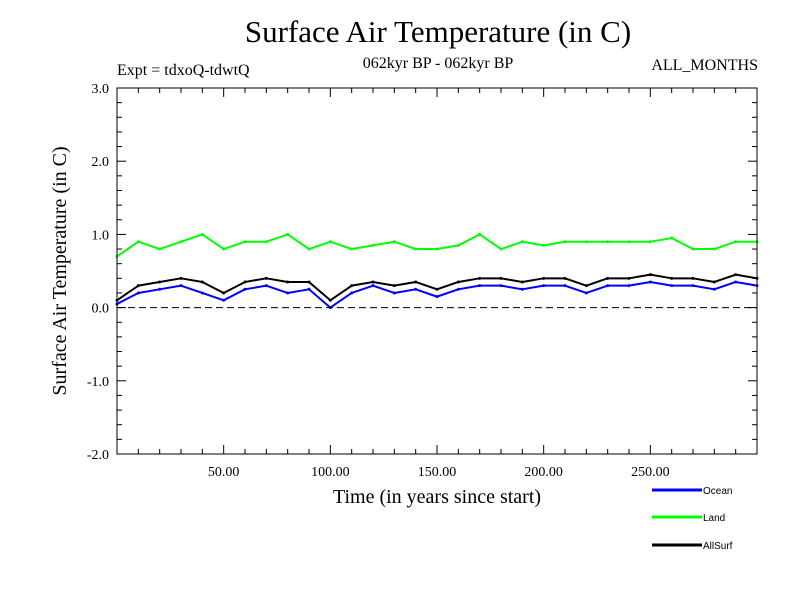  I want to click on legend: Ocean Land AllSurf, so click(692, 519).